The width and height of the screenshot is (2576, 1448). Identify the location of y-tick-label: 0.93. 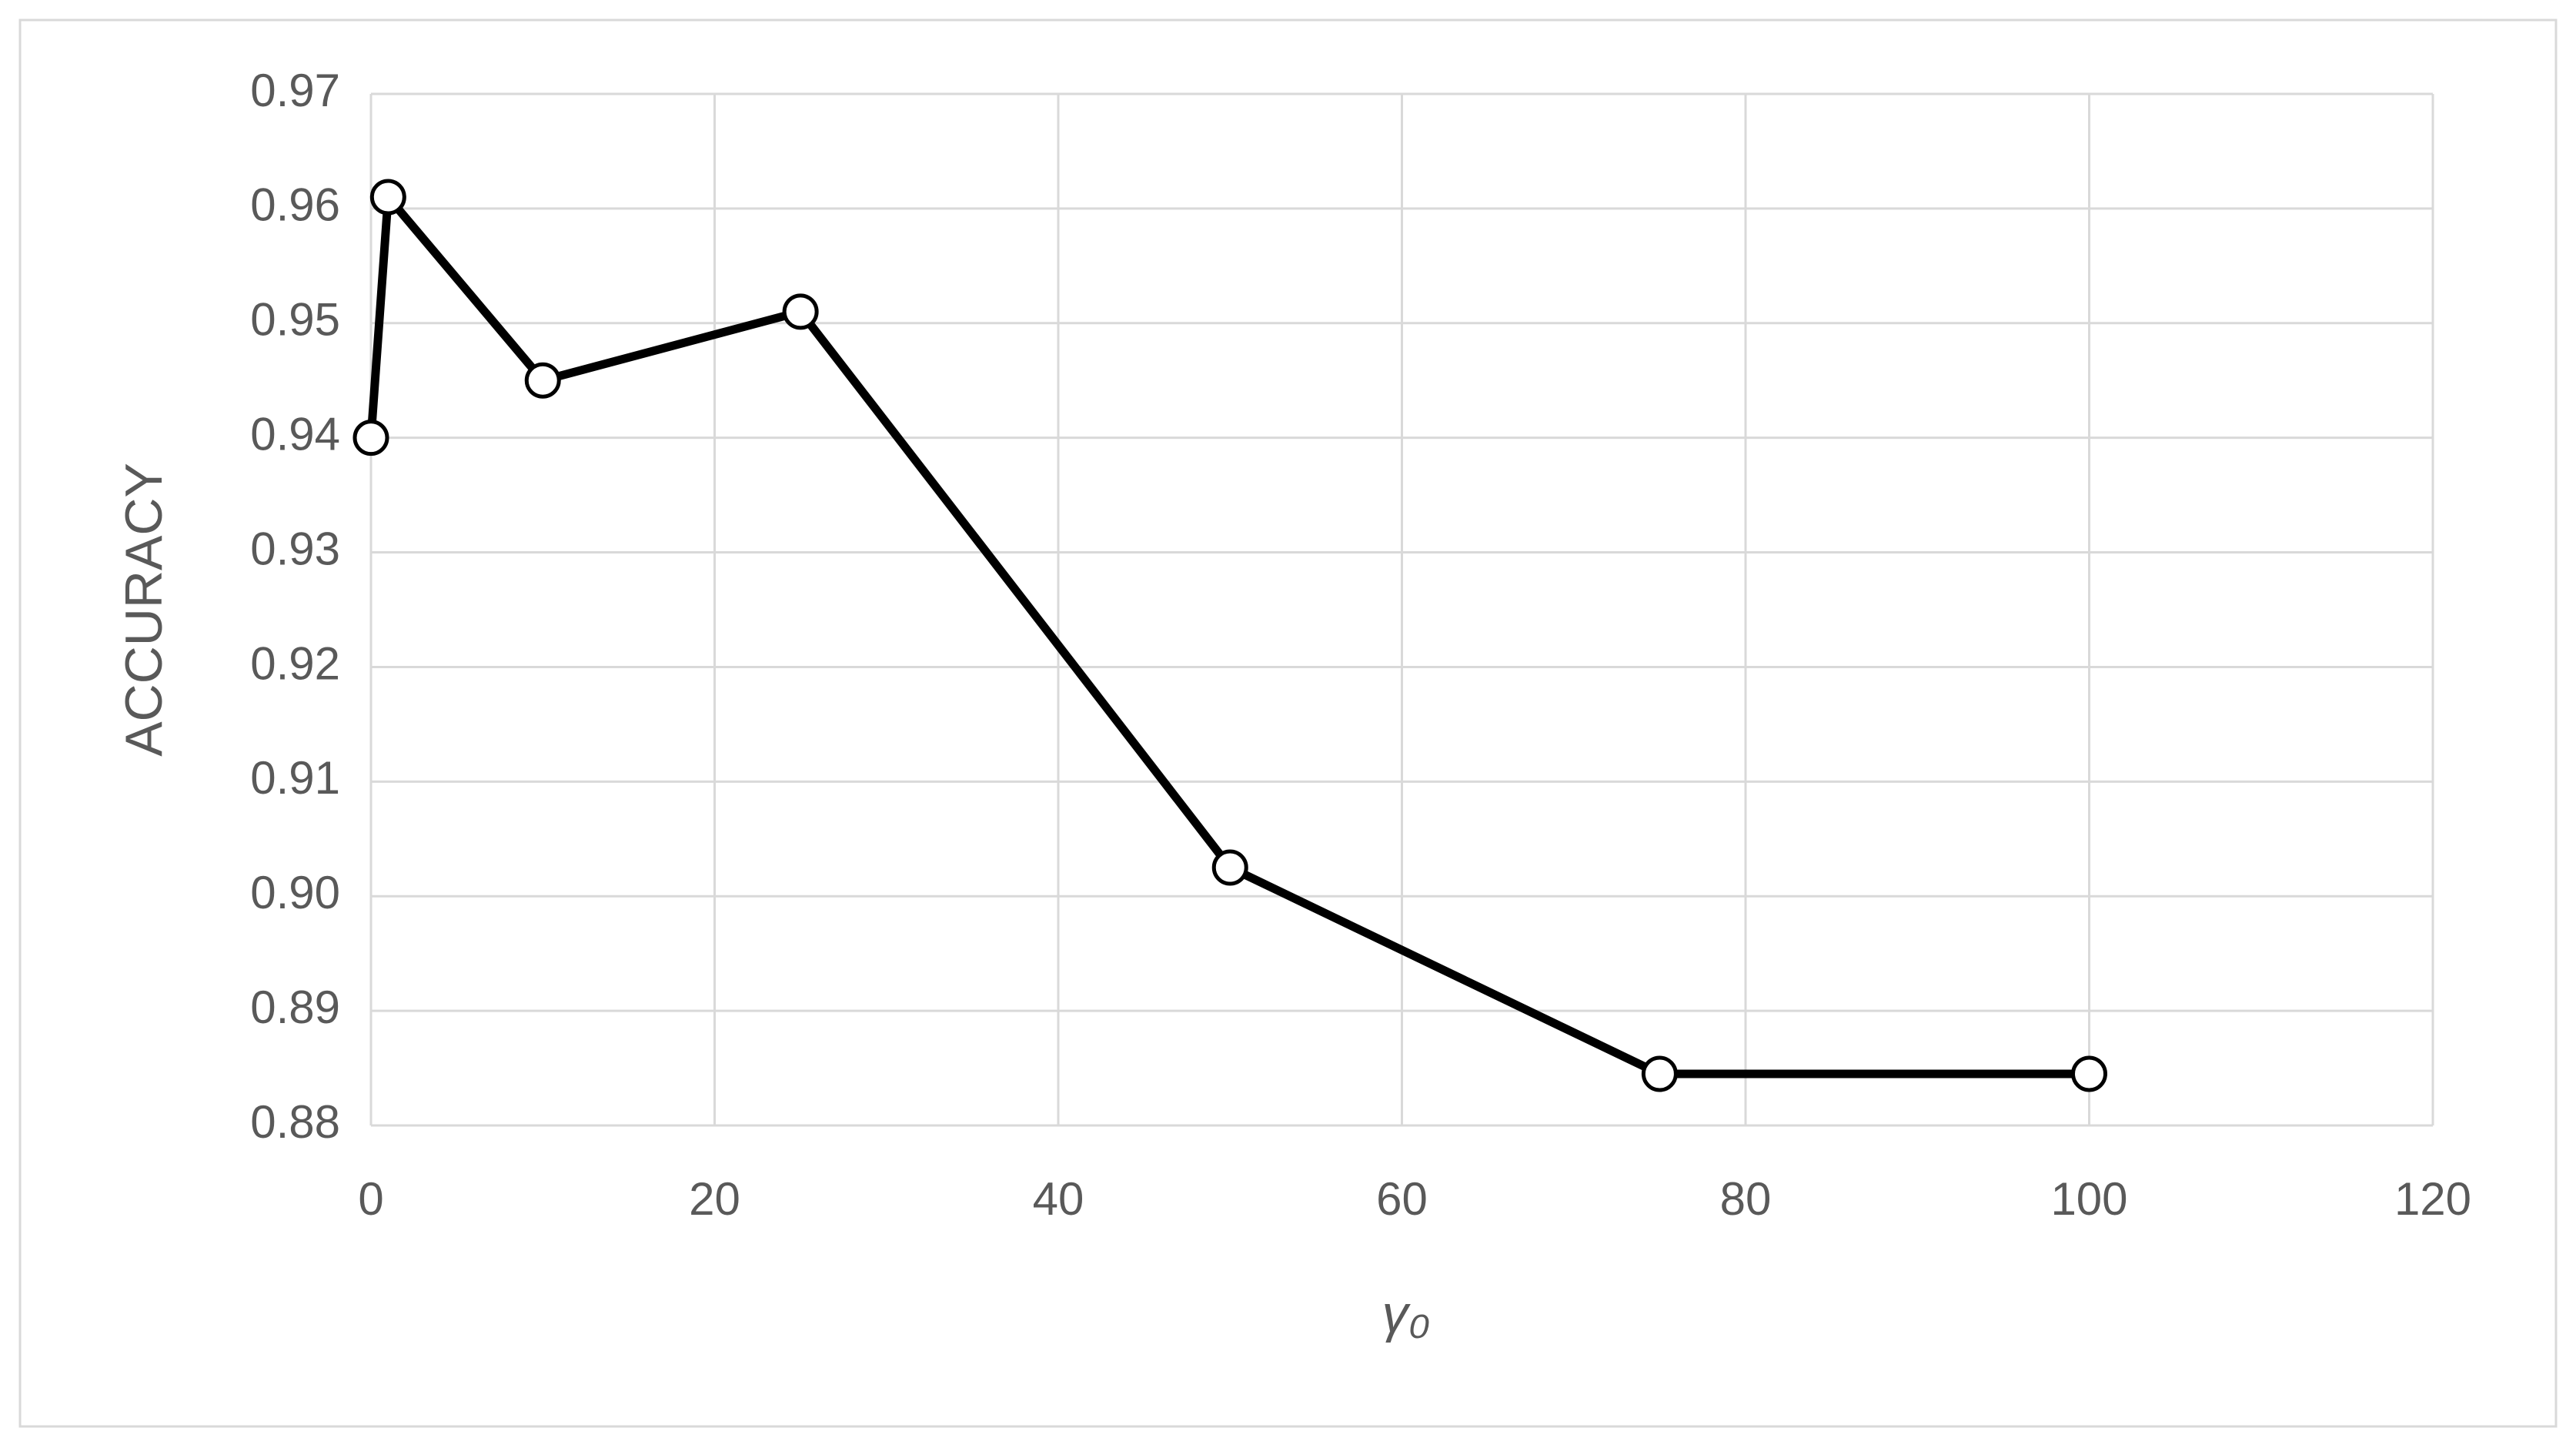
(295, 548).